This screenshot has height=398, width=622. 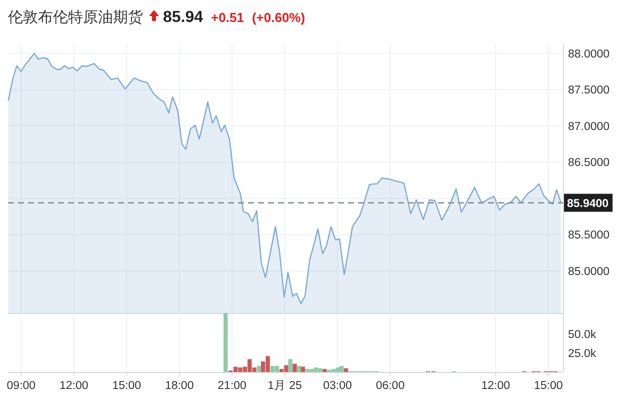 I want to click on y-tick-label: 25.0k, so click(x=582, y=354).